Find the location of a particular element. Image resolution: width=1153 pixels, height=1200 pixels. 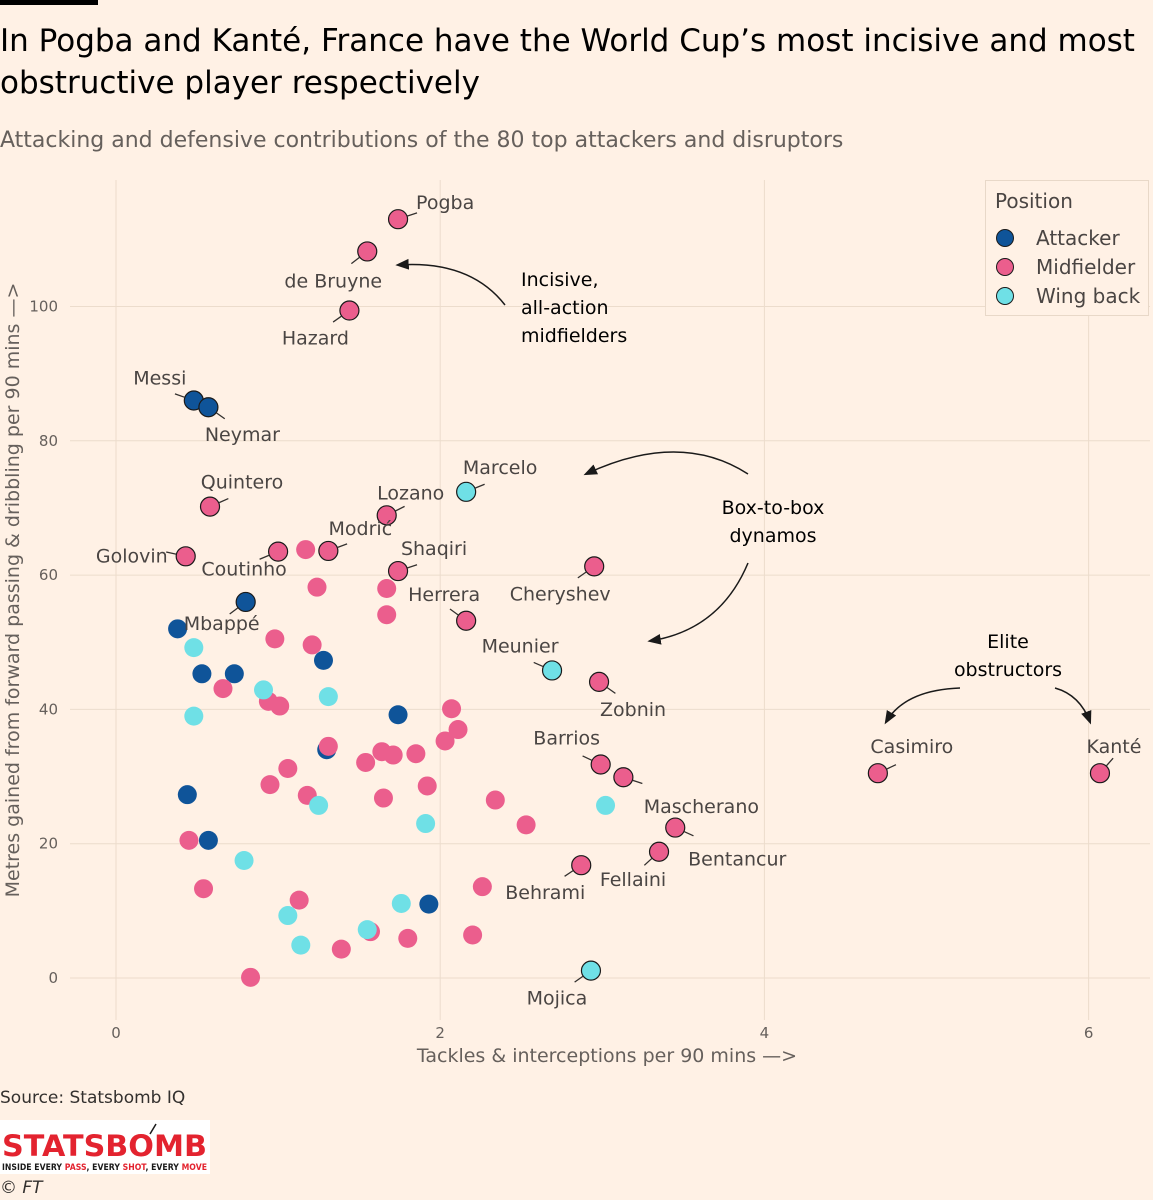

source-note: Source: Statsbomb IQ is located at coordinates (93, 1098).